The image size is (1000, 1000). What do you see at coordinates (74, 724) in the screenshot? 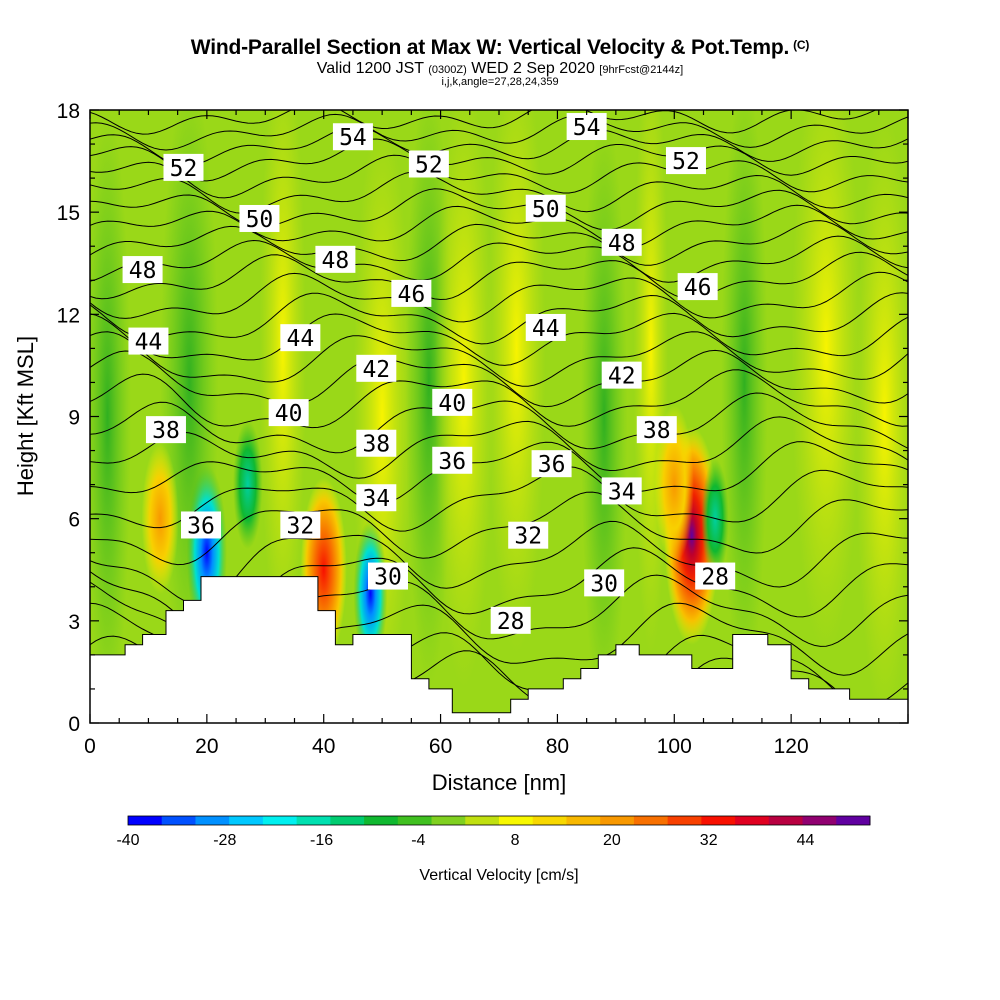
I see `y-tick-label: 0` at bounding box center [74, 724].